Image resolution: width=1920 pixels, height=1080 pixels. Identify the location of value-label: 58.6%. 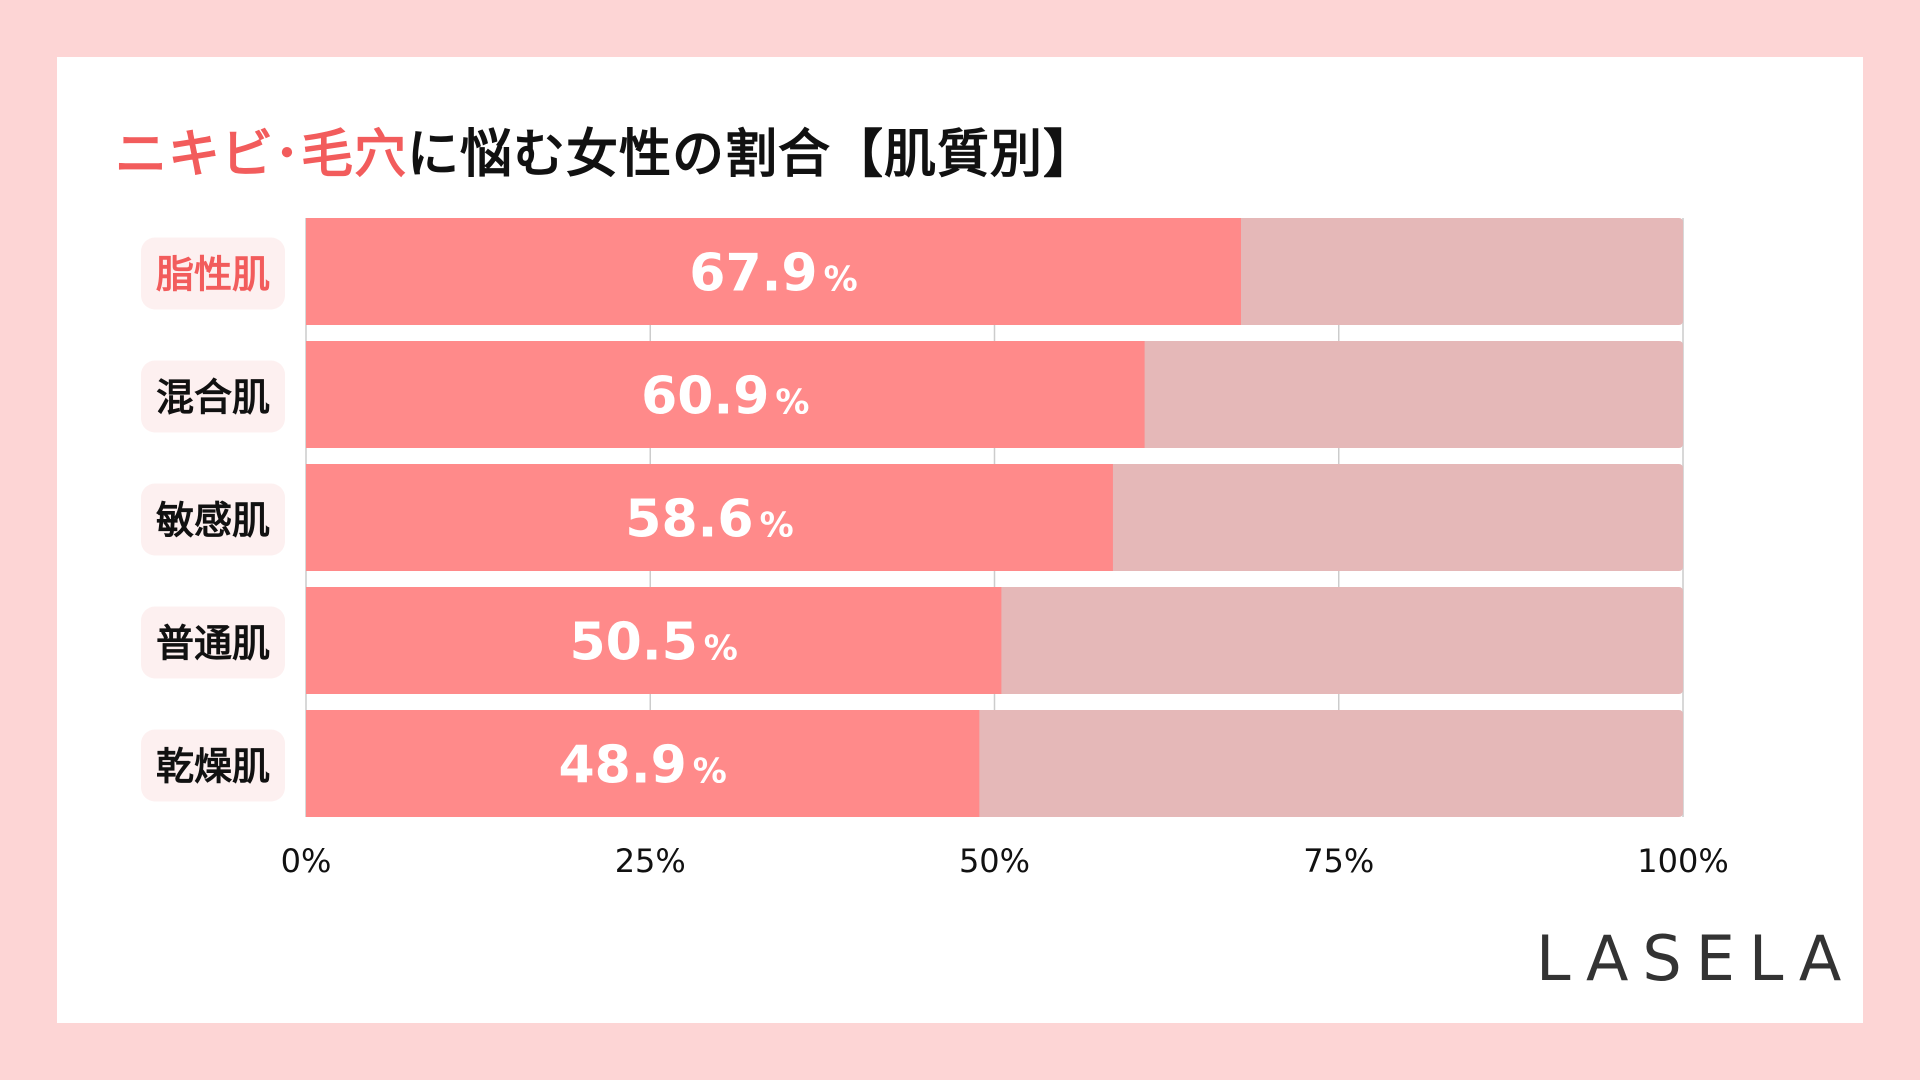
(709, 520).